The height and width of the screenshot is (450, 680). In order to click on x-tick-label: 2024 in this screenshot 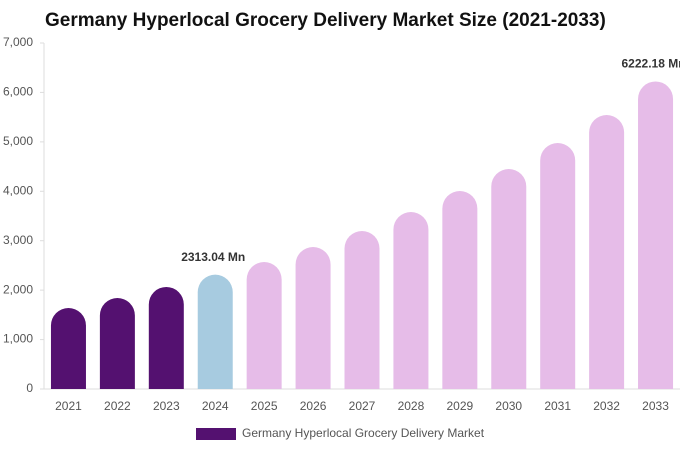, I will do `click(215, 406)`.